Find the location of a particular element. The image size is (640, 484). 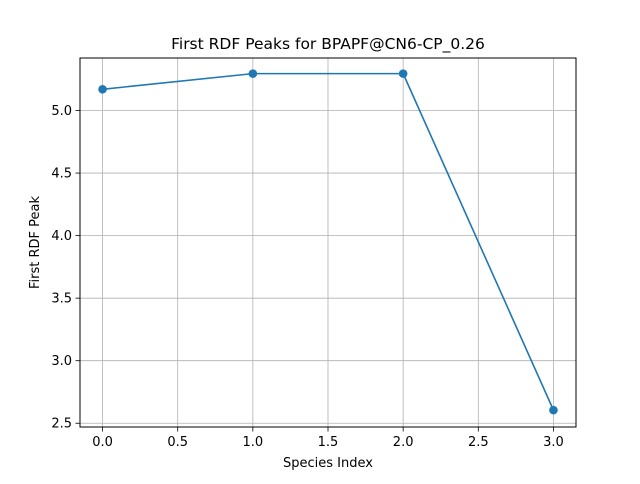

y-tick-label: 4.5 is located at coordinates (61, 174).